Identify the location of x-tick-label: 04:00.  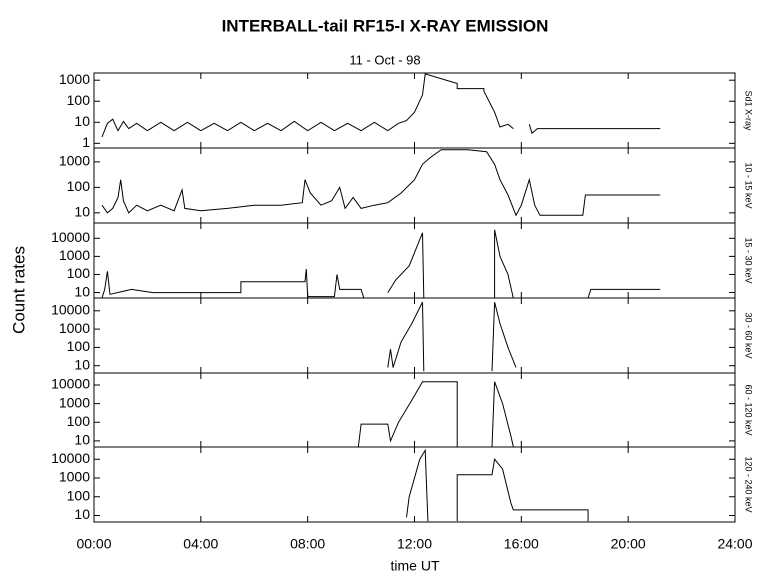
(200, 544).